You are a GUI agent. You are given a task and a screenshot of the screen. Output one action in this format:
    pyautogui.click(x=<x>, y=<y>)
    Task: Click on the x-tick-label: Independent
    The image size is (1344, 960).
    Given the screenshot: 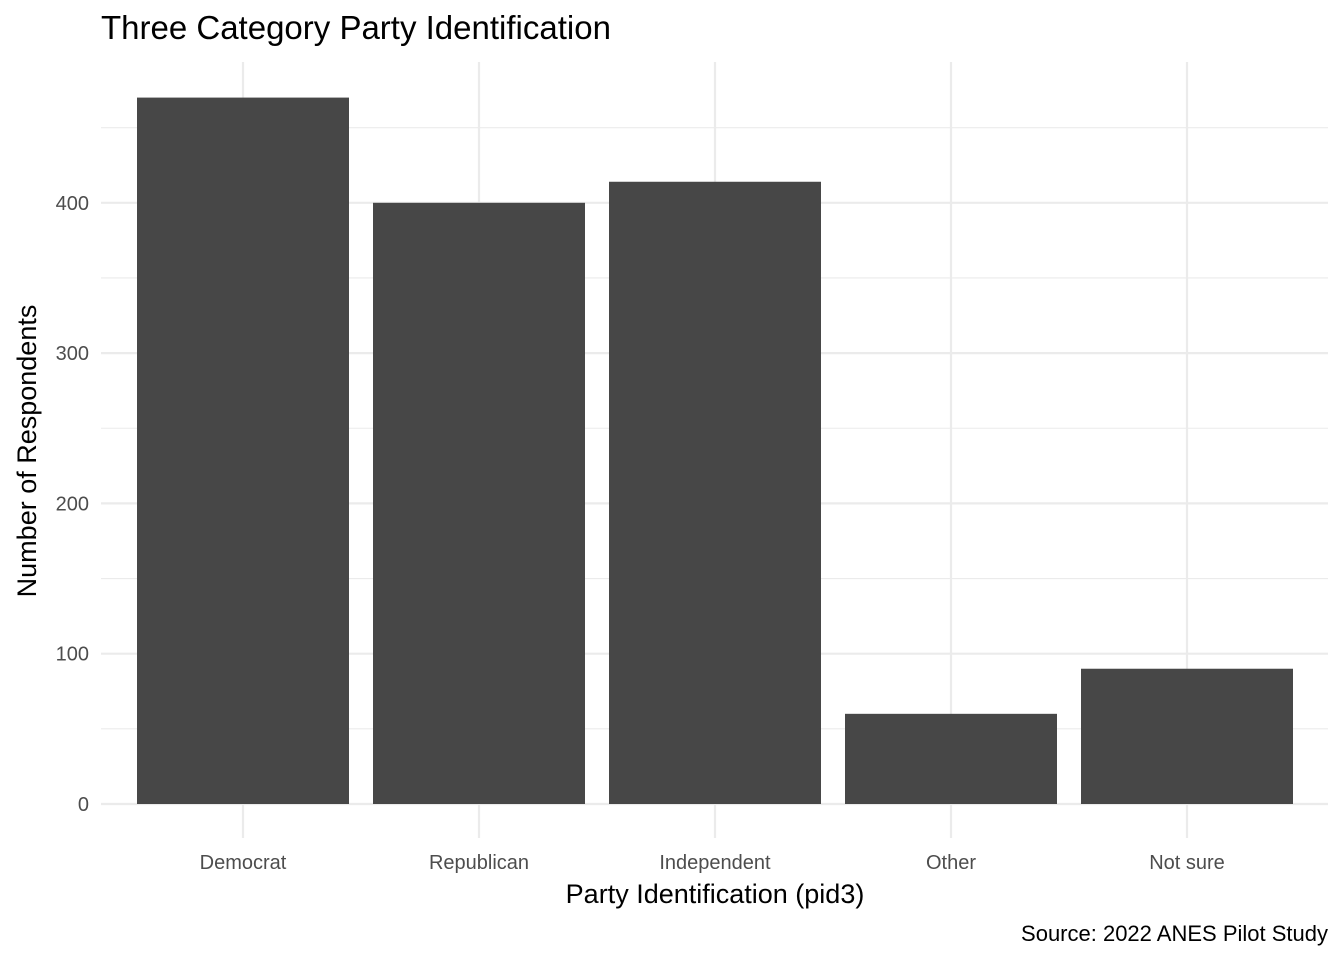 What is the action you would take?
    pyautogui.click(x=715, y=863)
    